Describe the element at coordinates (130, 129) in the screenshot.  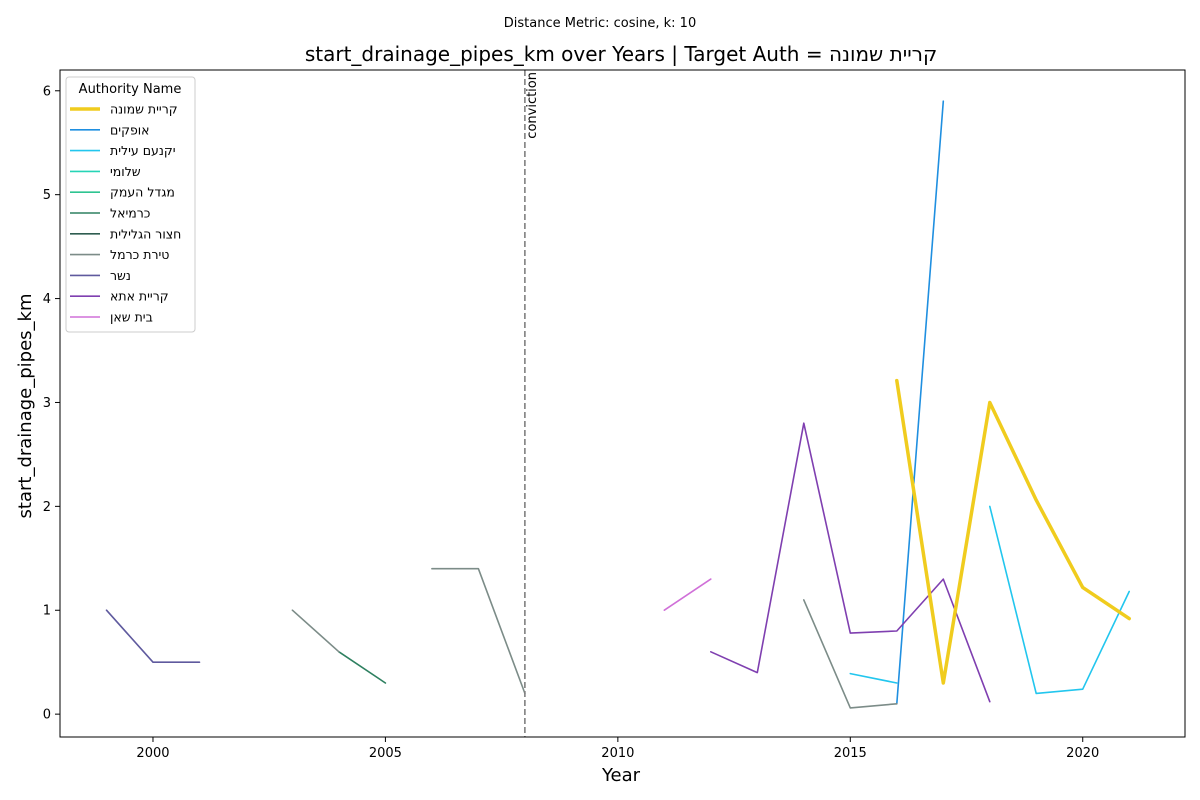
I see `legend-label: אופקים` at that location.